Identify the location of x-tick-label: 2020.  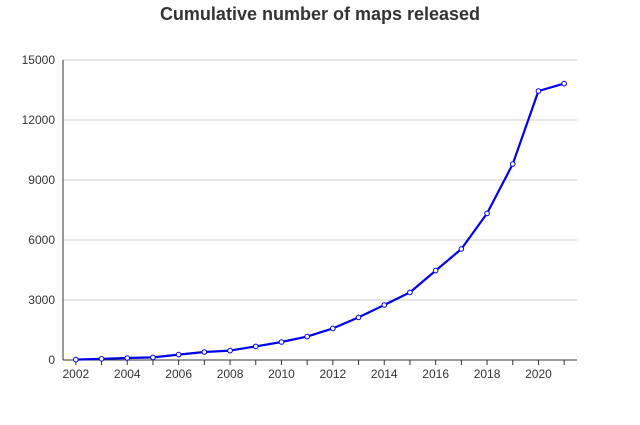
(538, 374).